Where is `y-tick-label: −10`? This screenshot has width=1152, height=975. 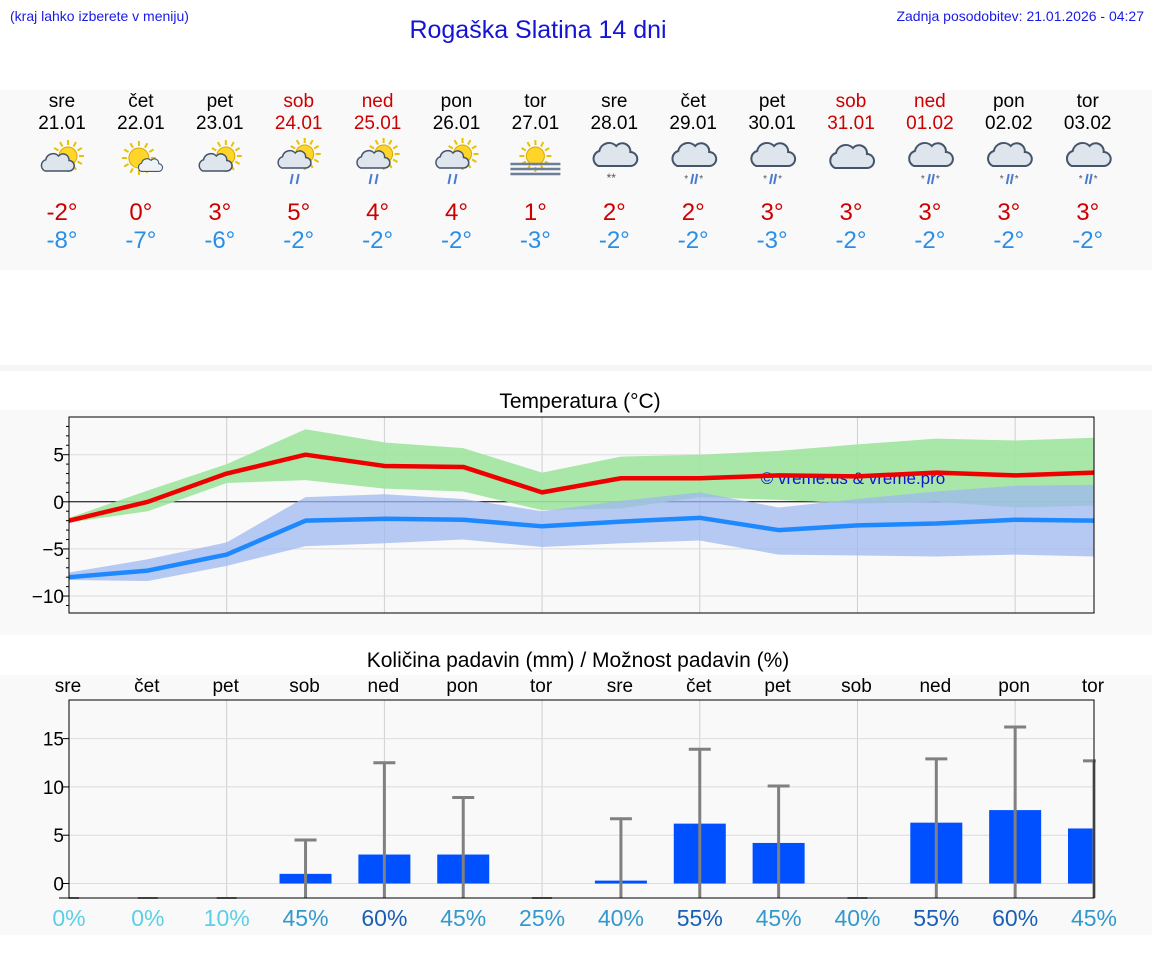
y-tick-label: −10 is located at coordinates (48, 597).